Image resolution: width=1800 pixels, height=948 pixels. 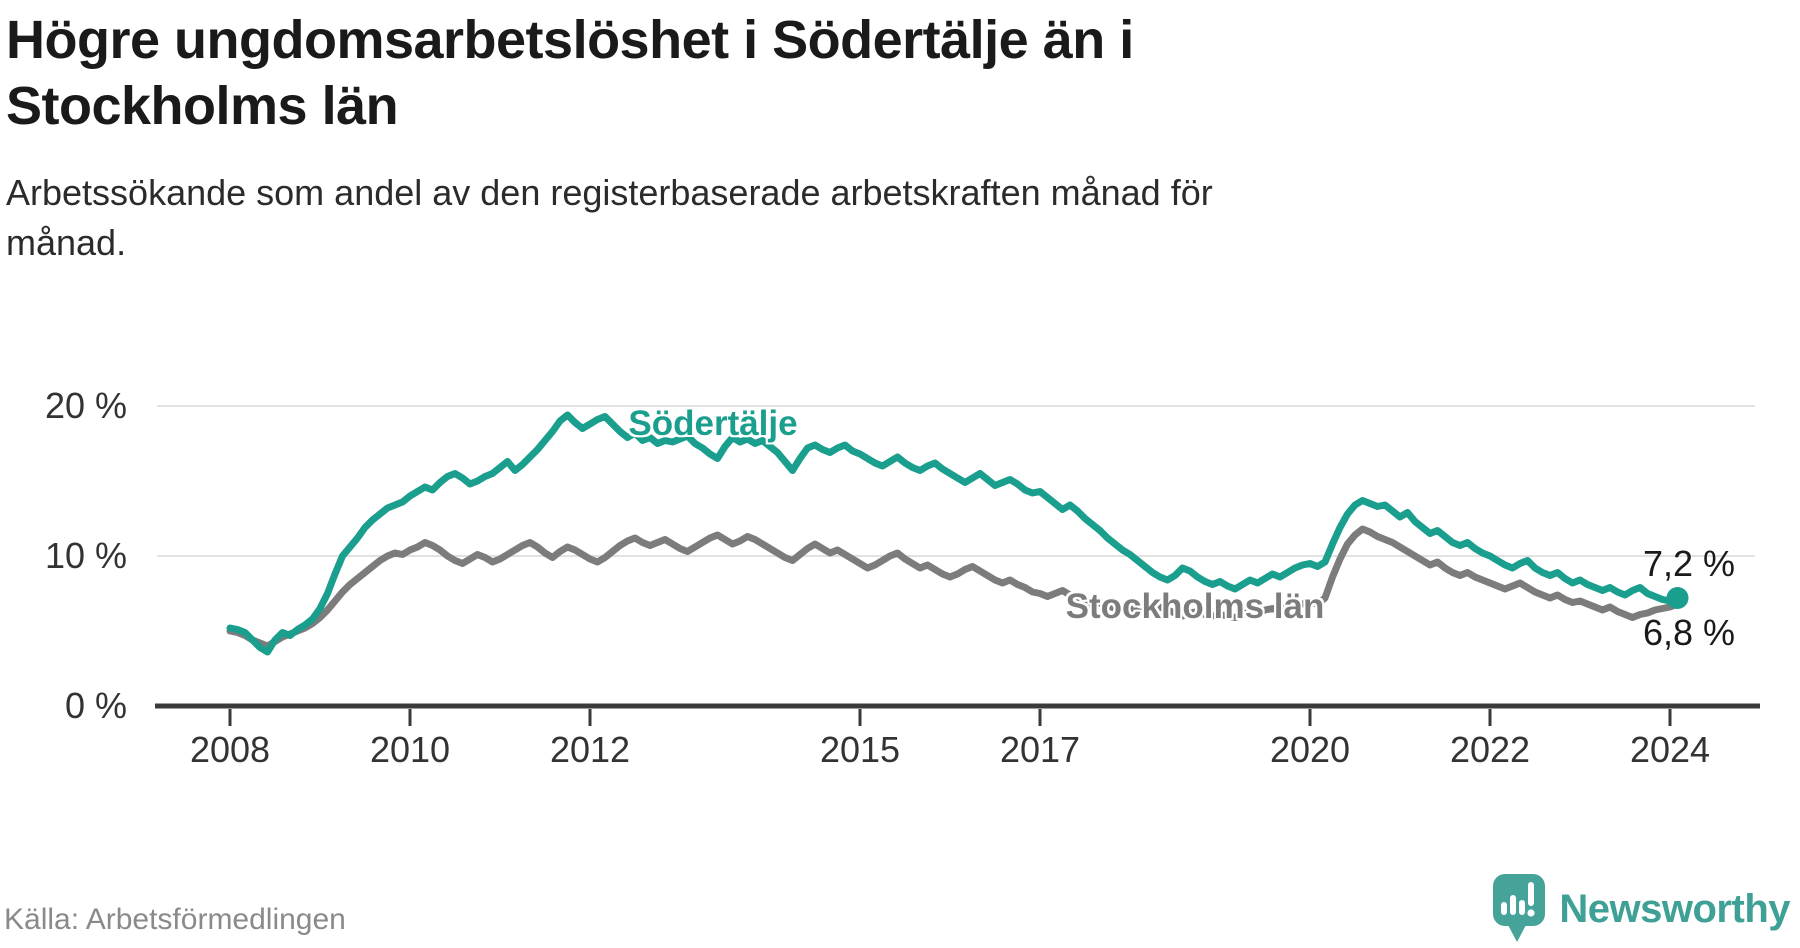 What do you see at coordinates (1310, 749) in the screenshot?
I see `x-tick-label-2020: 2020` at bounding box center [1310, 749].